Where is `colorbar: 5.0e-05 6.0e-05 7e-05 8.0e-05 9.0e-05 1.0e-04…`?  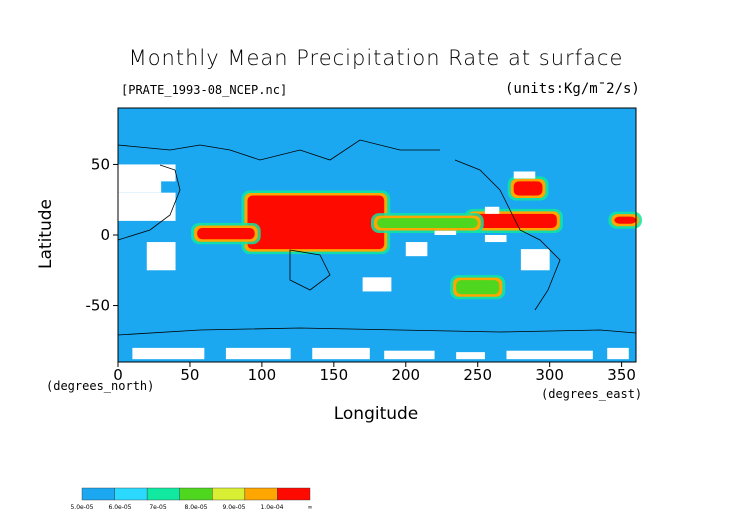
colorbar: 5.0e-05 6.0e-05 7e-05 8.0e-05 9.0e-05 1.0e-04… is located at coordinates (191, 499).